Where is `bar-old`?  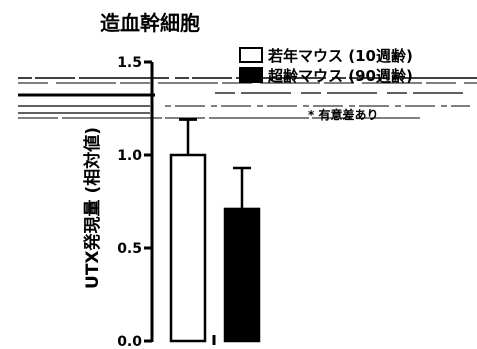
bar-old is located at coordinates (242, 275).